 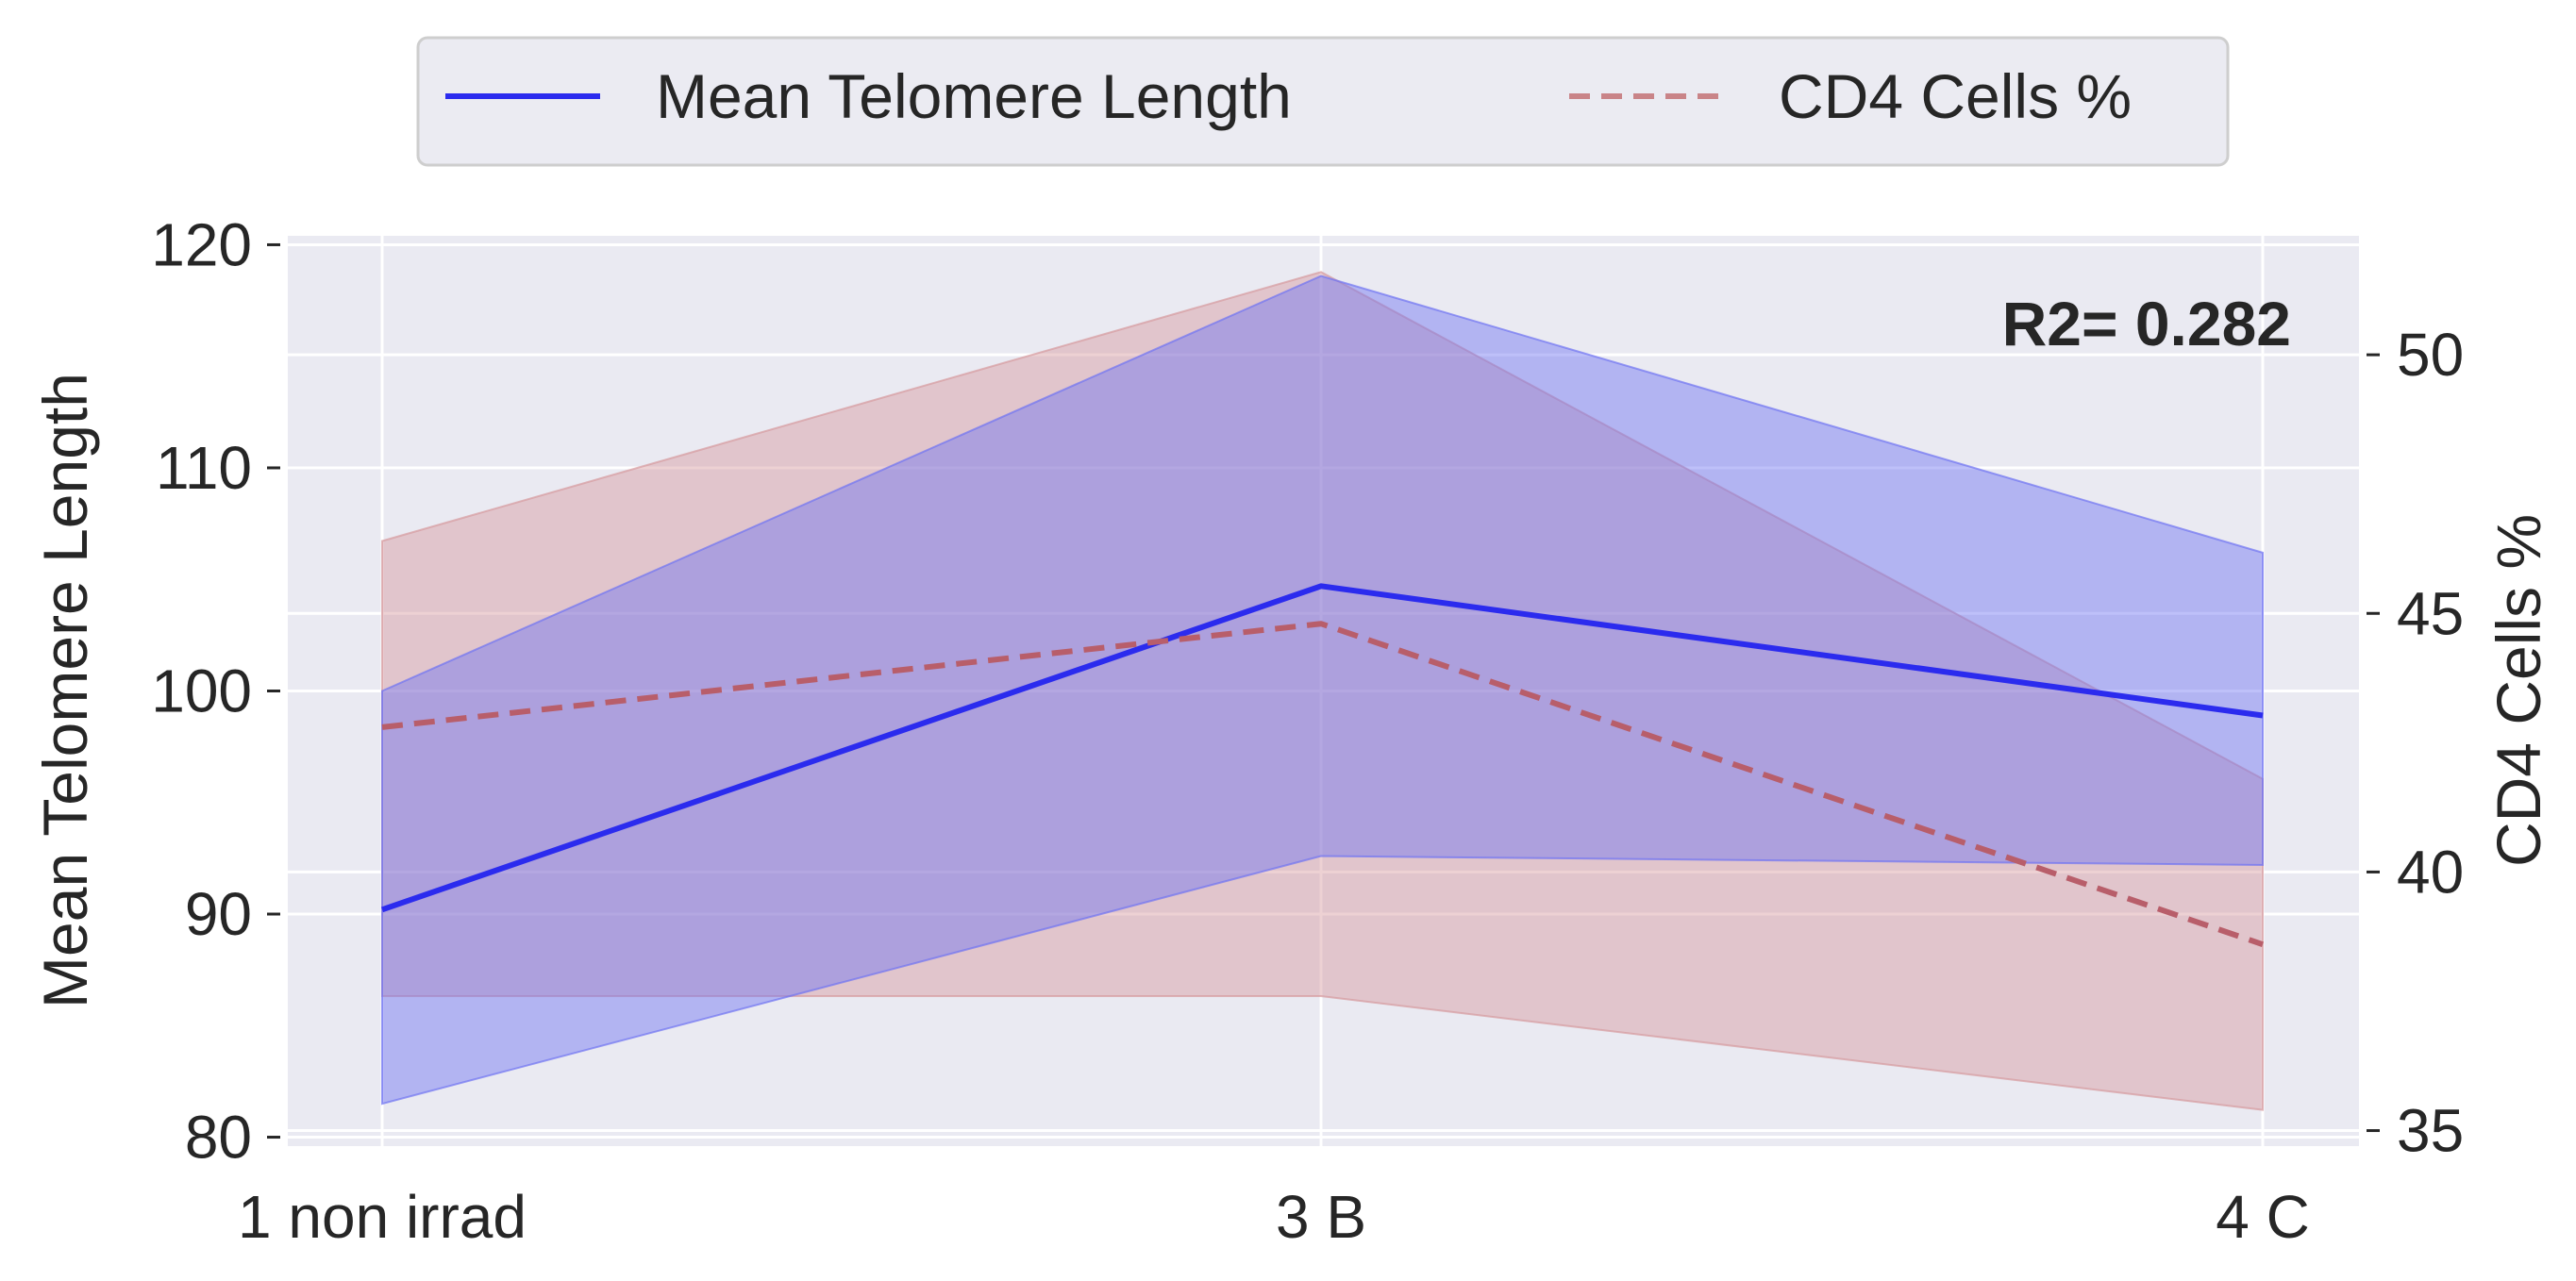 What do you see at coordinates (218, 1138) in the screenshot?
I see `left-tick-label: 80` at bounding box center [218, 1138].